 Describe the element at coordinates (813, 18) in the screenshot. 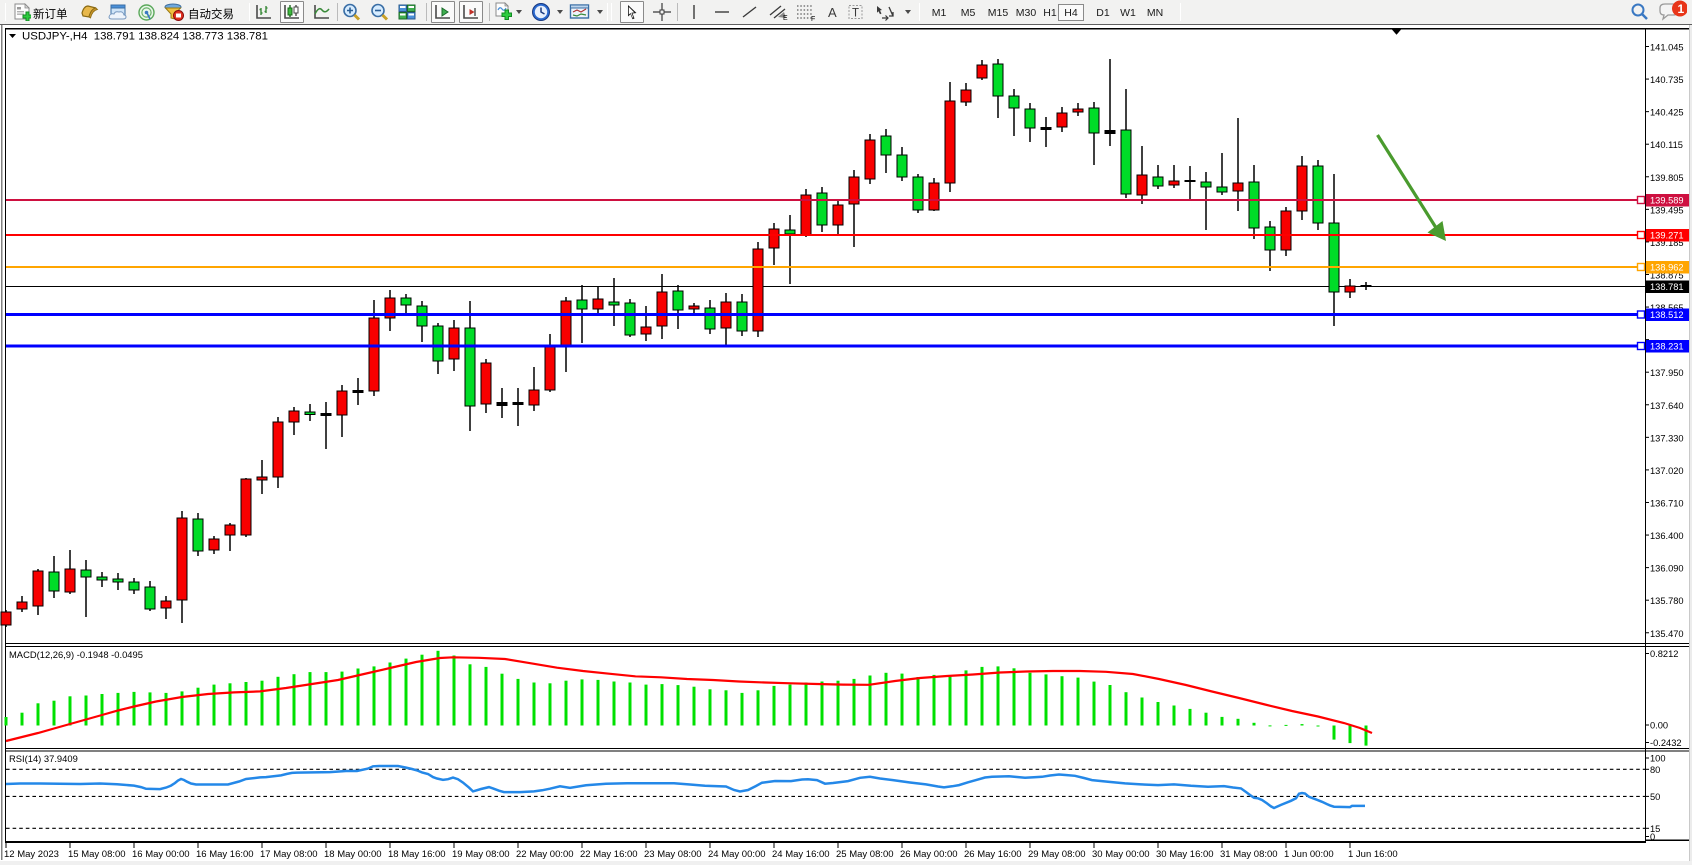

I see `svg-text: F` at that location.